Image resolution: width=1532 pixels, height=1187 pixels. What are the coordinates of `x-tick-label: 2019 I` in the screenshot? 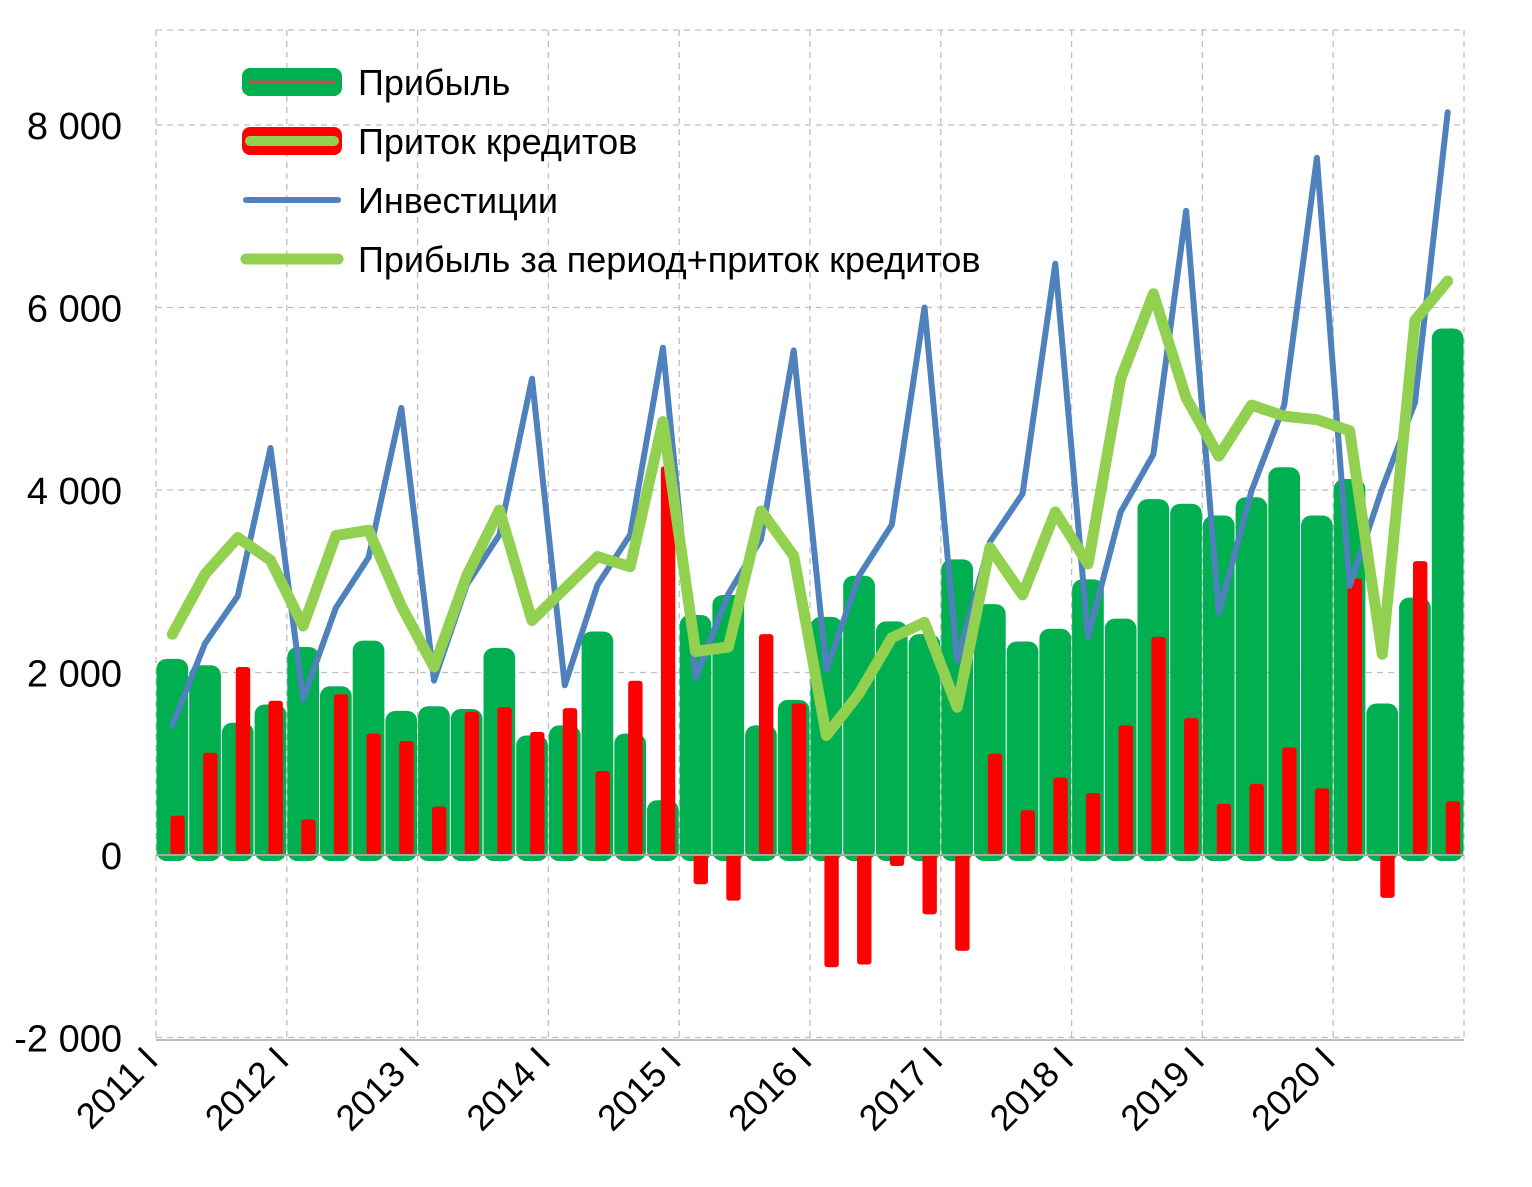 It's located at (1162, 1089).